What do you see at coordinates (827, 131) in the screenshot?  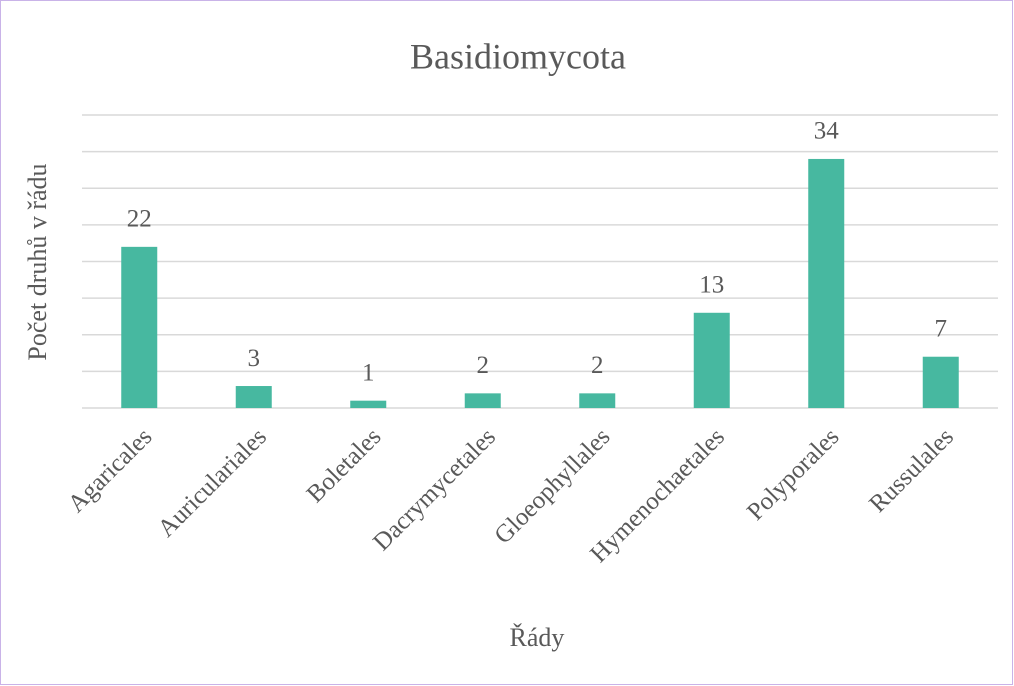 I see `data-label: 34` at bounding box center [827, 131].